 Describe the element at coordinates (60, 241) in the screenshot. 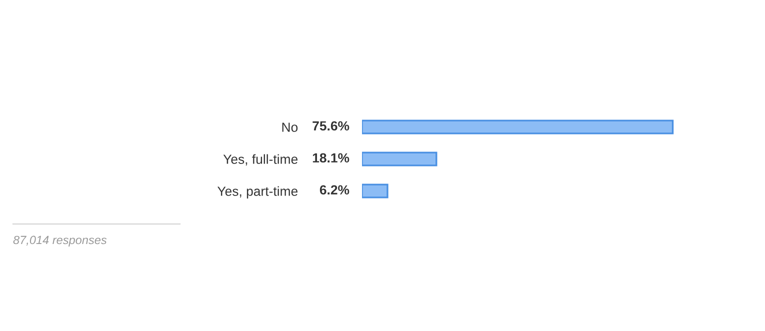

I see `text: 87,014 responses` at that location.